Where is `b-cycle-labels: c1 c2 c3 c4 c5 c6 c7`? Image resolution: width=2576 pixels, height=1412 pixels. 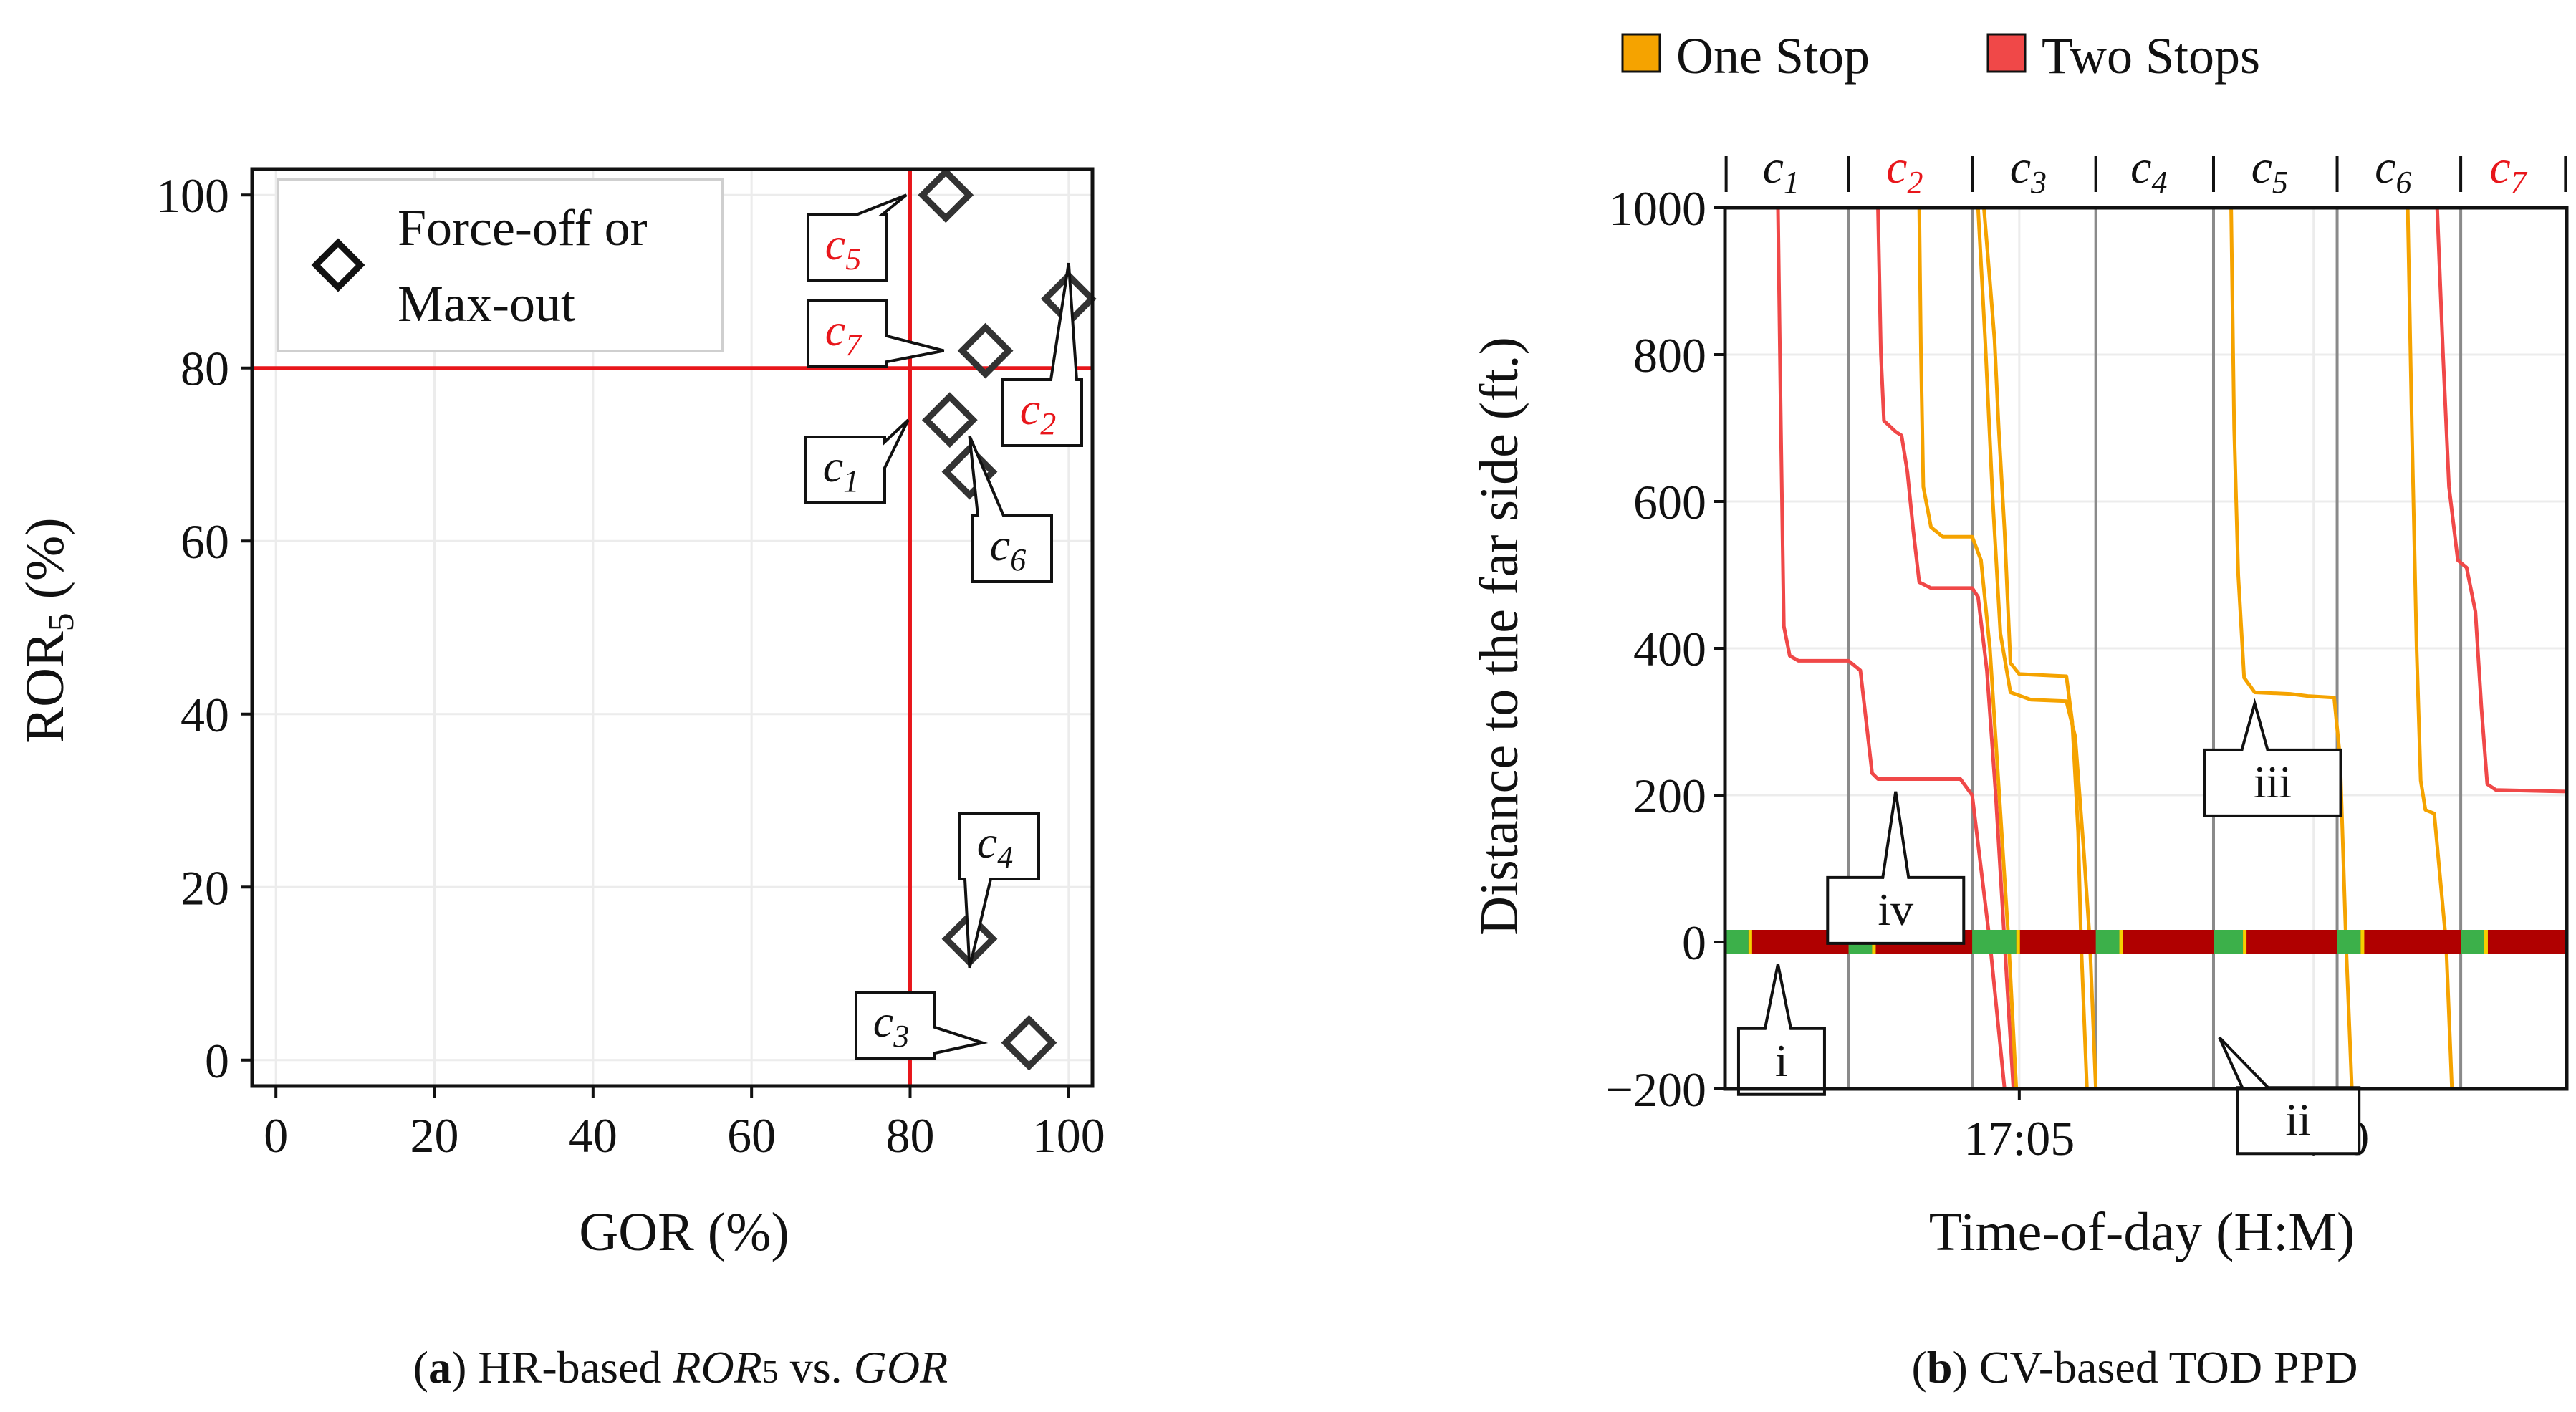
b-cycle-labels: c1 c2 c3 c4 c5 c6 c7 is located at coordinates (2145, 170).